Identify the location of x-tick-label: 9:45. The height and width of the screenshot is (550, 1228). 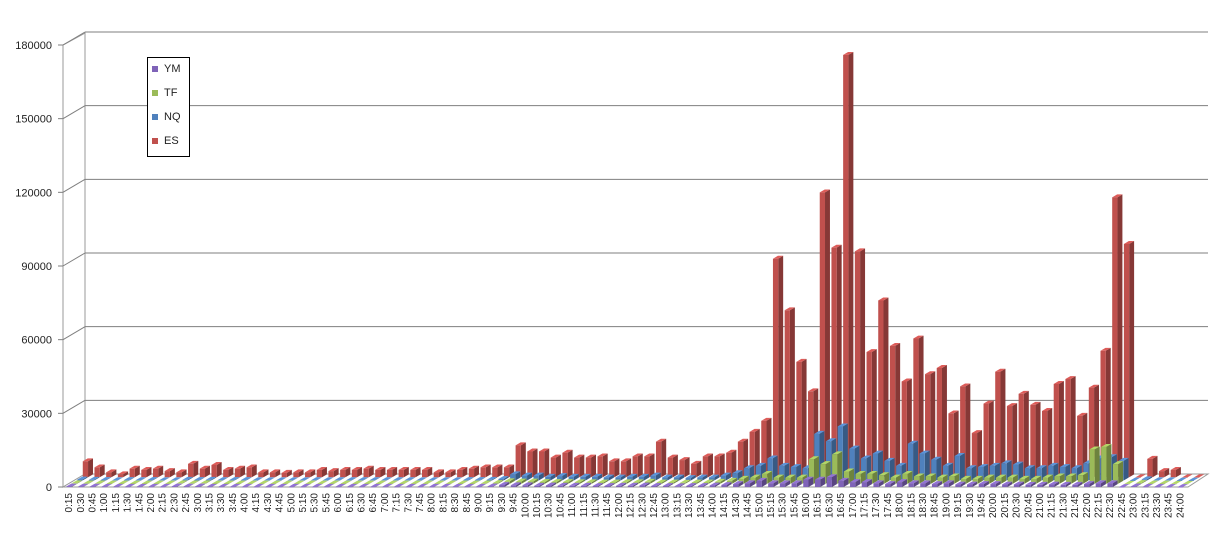
(514, 503).